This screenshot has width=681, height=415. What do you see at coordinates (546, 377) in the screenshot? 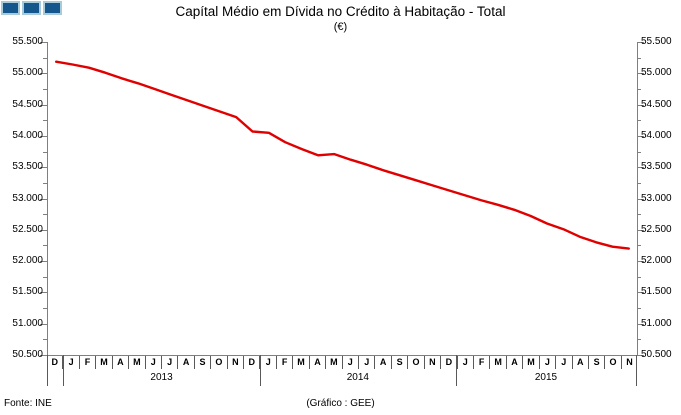
I see `year-label: 2015` at bounding box center [546, 377].